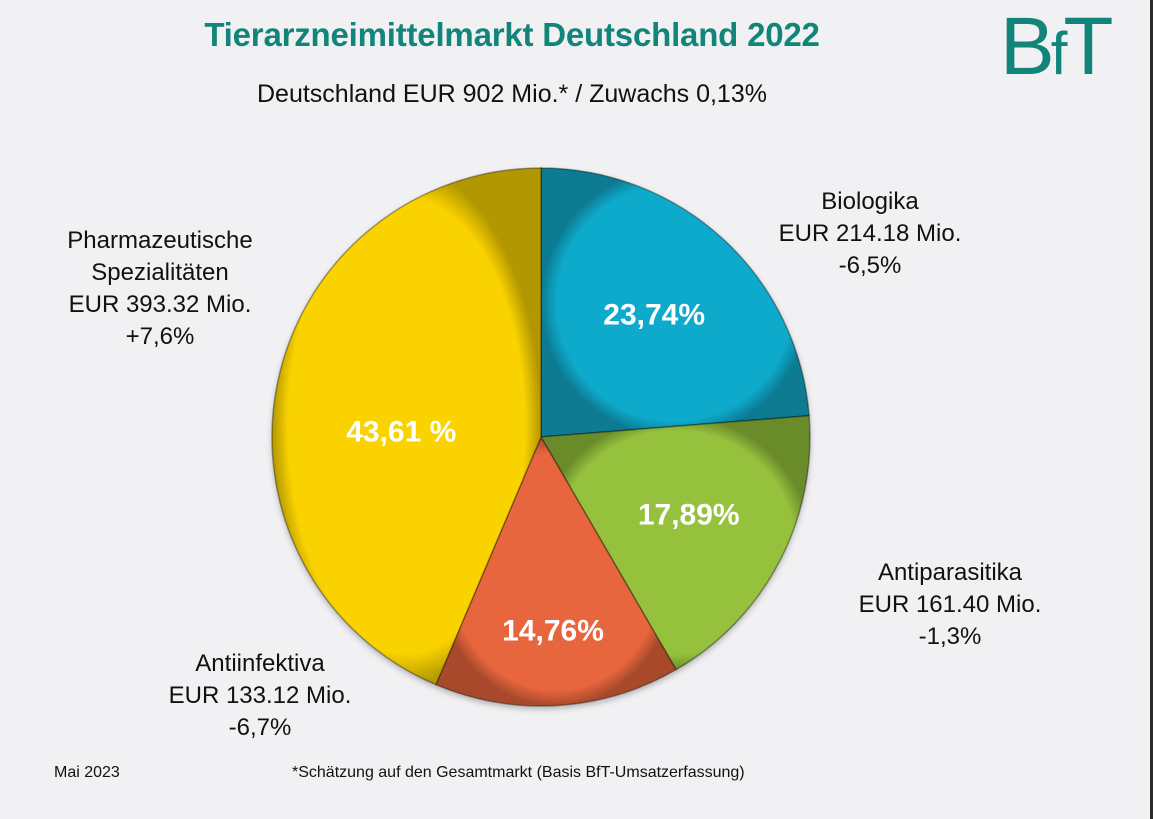  Describe the element at coordinates (160, 304) in the screenshot. I see `label-eur: EUR 393.32 Mio.` at that location.